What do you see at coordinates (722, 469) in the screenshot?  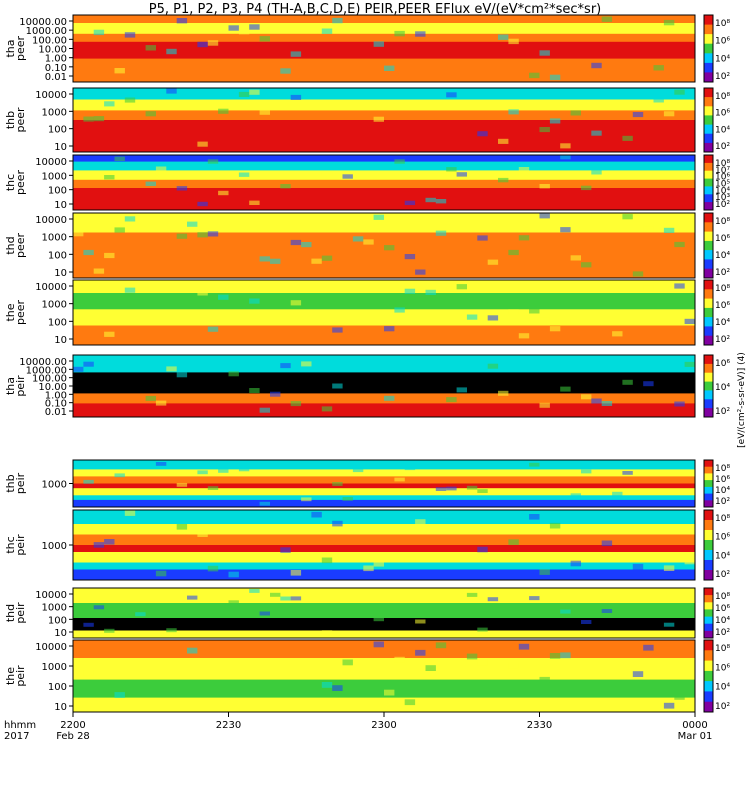 I see `panel-7-cbar-tick: 10⁸` at bounding box center [722, 469].